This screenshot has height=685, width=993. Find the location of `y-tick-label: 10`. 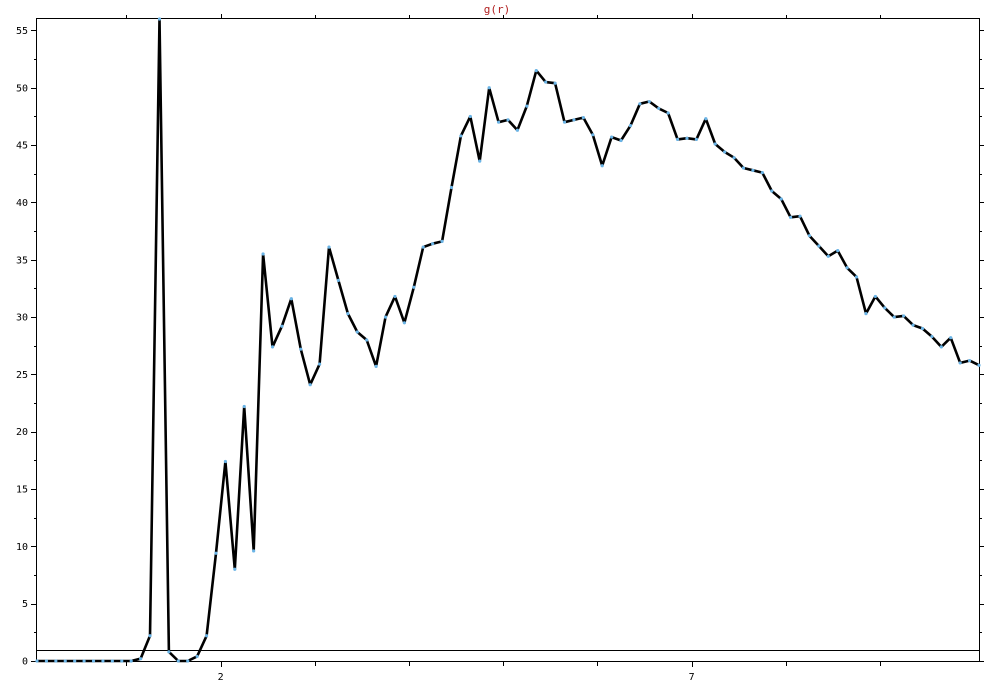

y-tick-label: 10 is located at coordinates (22, 547).